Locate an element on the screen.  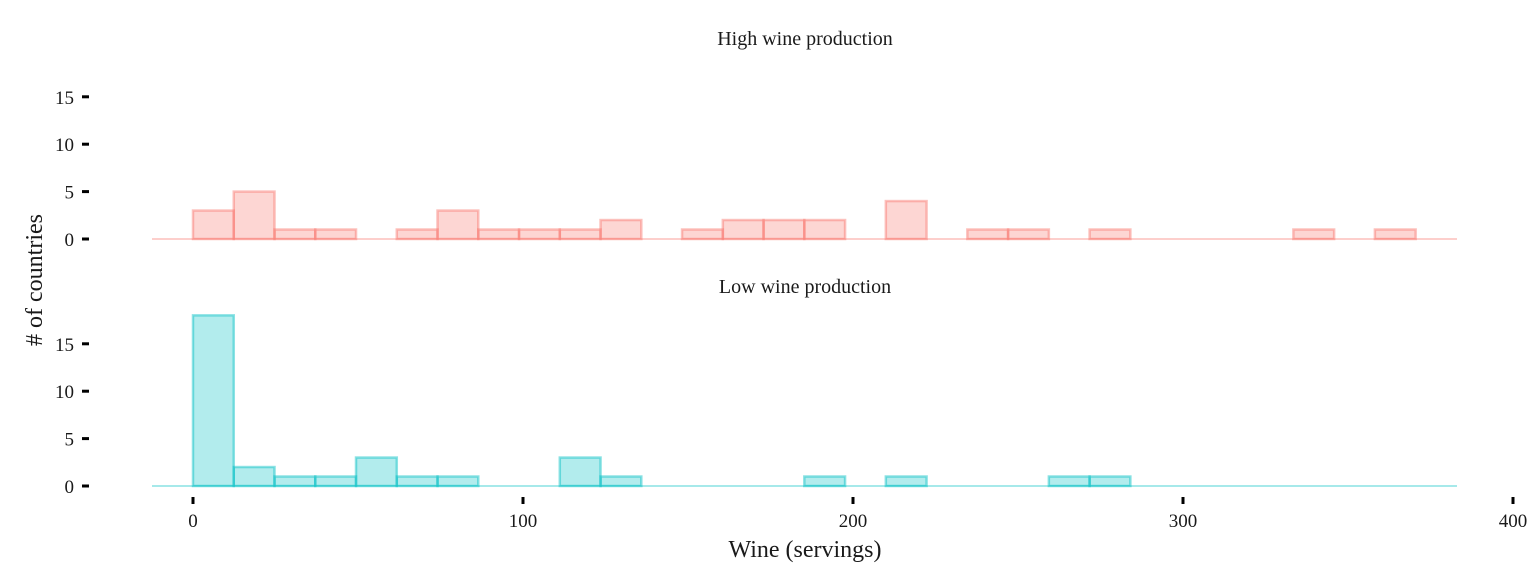
panel-title-low: Low wine production is located at coordinates (805, 287).